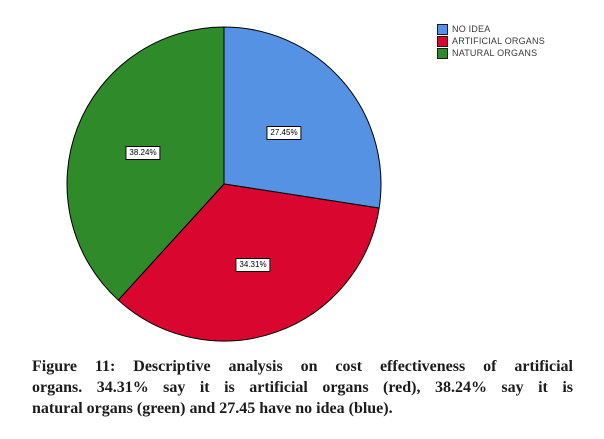 This screenshot has height=439, width=604. I want to click on legend-swatch-artificial-organs, so click(442, 41).